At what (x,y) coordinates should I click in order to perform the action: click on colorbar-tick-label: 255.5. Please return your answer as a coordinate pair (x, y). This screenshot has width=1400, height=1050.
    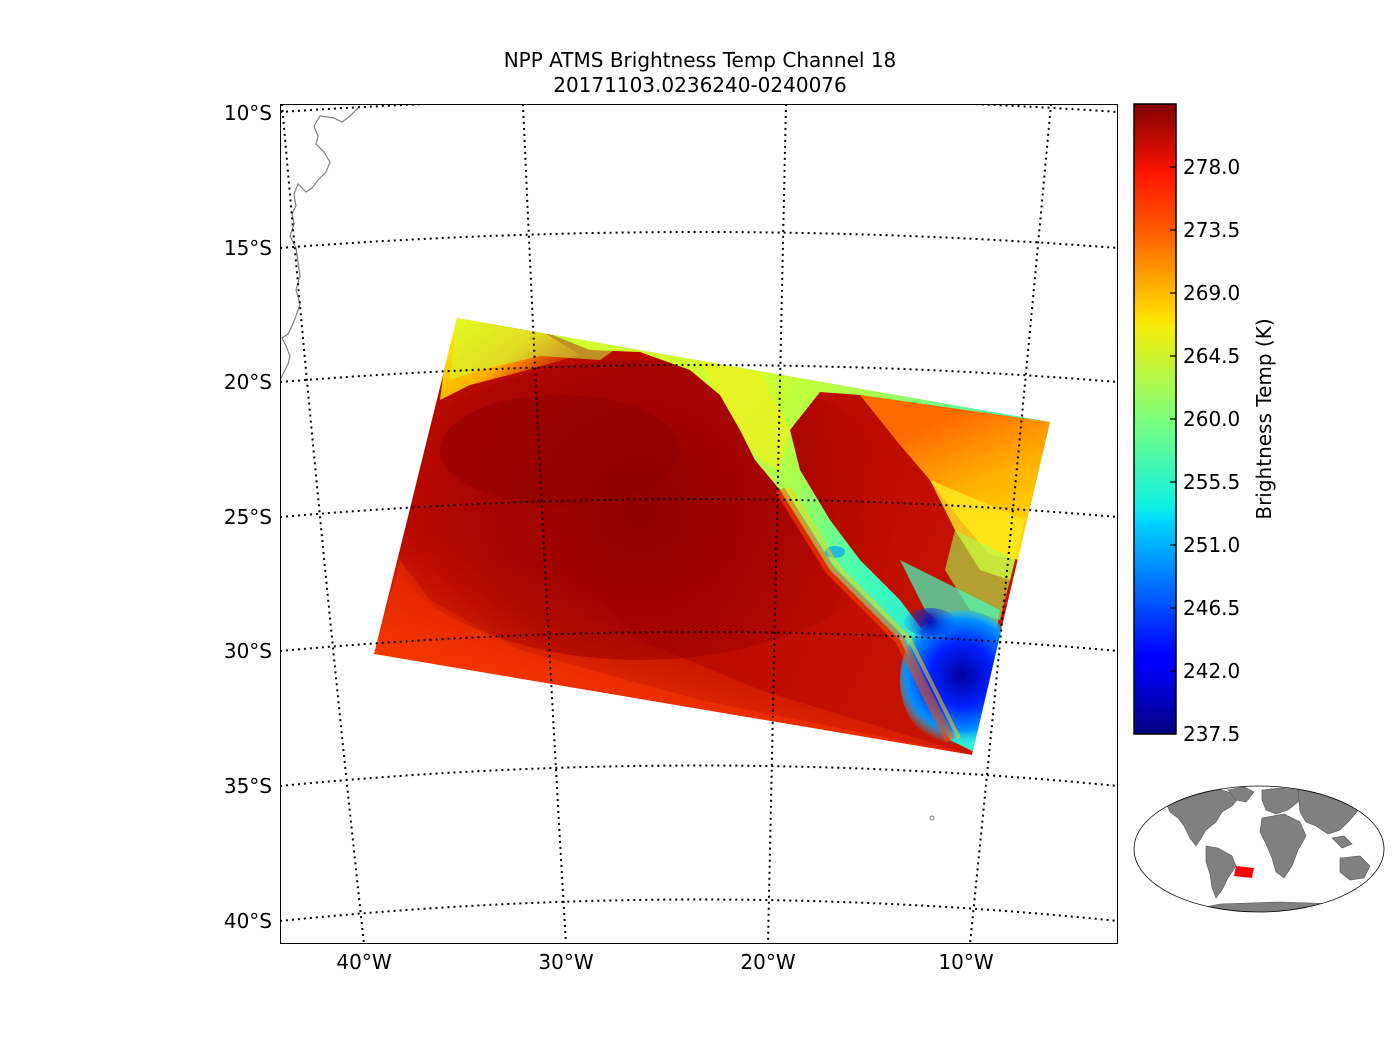
    Looking at the image, I should click on (1211, 482).